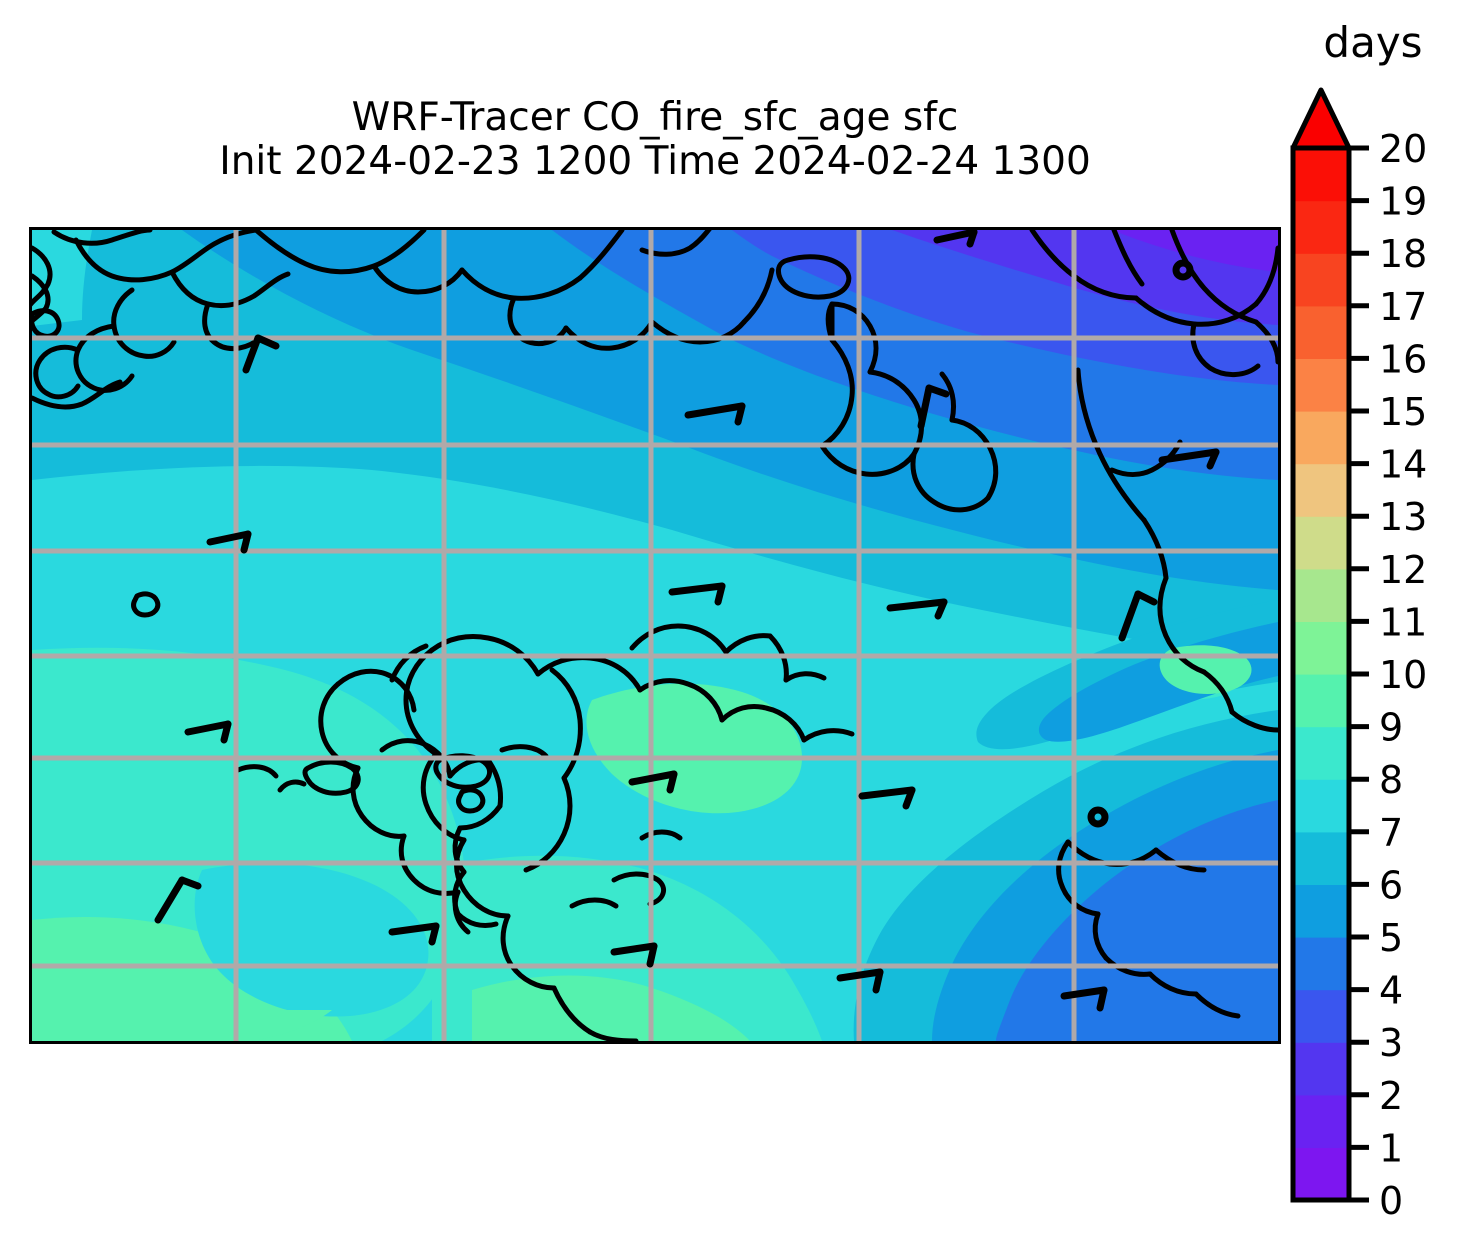 This screenshot has width=1462, height=1256. Describe the element at coordinates (1391, 991) in the screenshot. I see `colorbar-tick-label: 4` at that location.